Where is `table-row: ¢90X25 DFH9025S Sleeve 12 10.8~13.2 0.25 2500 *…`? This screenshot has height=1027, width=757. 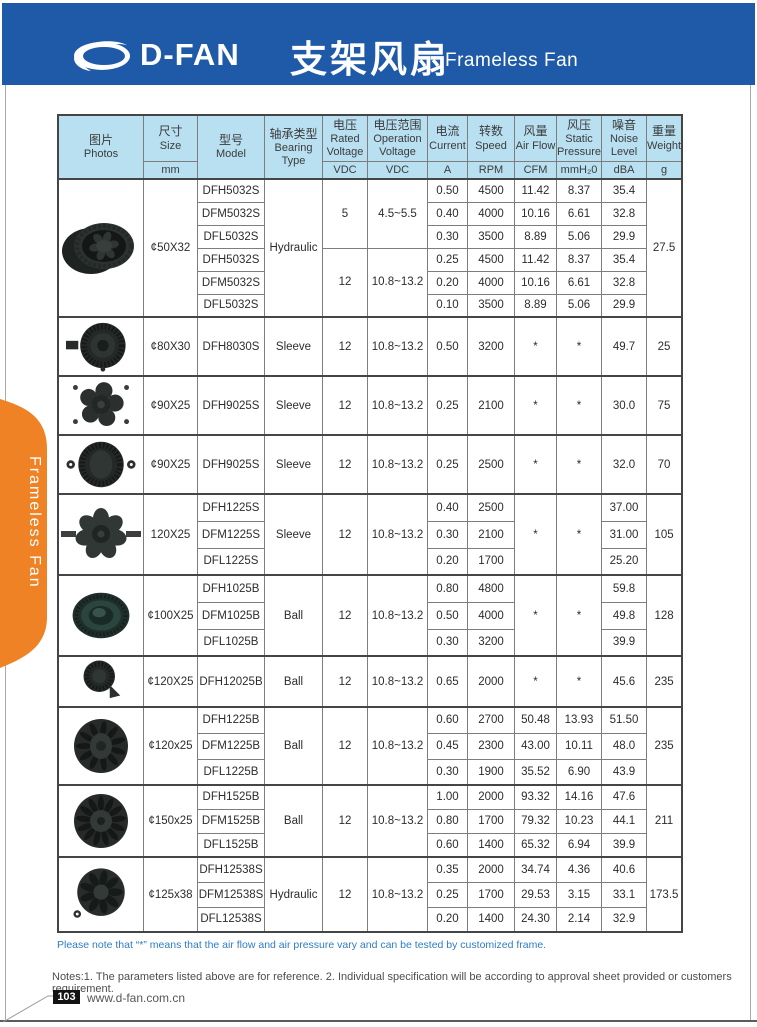
table-row: ¢90X25 DFH9025S Sleeve 12 10.8~13.2 0.25 2500 *… is located at coordinates (370, 464).